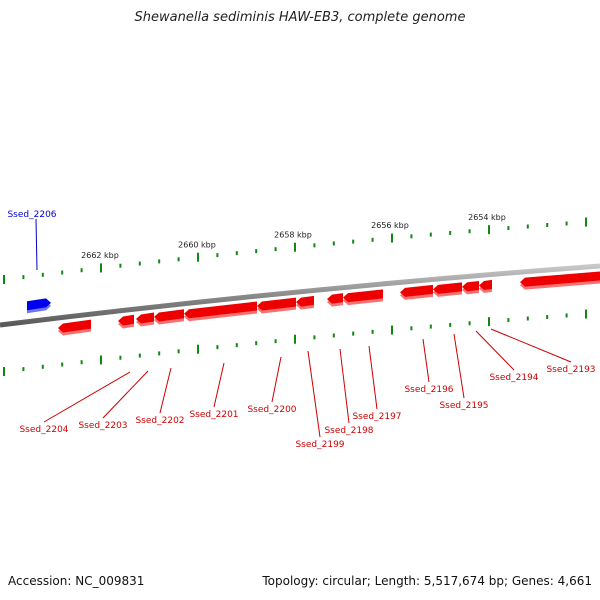 This screenshot has width=600, height=600. What do you see at coordinates (31, 215) in the screenshot?
I see `gene-label: Ssed_2206` at bounding box center [31, 215].